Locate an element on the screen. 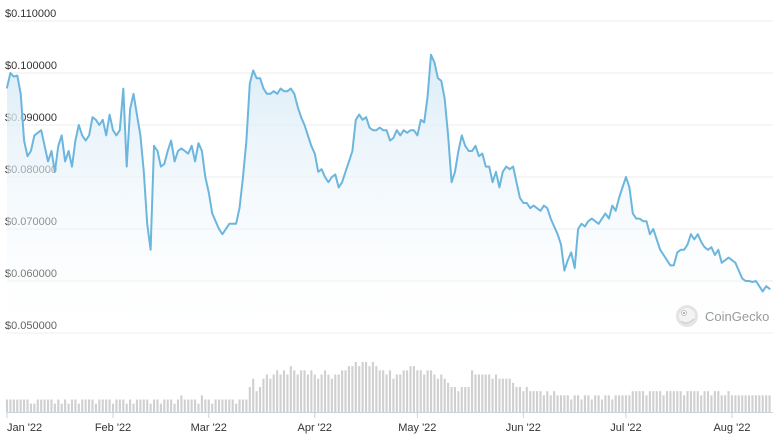 This screenshot has width=775, height=447. x-tick-label: May '22 is located at coordinates (417, 428).